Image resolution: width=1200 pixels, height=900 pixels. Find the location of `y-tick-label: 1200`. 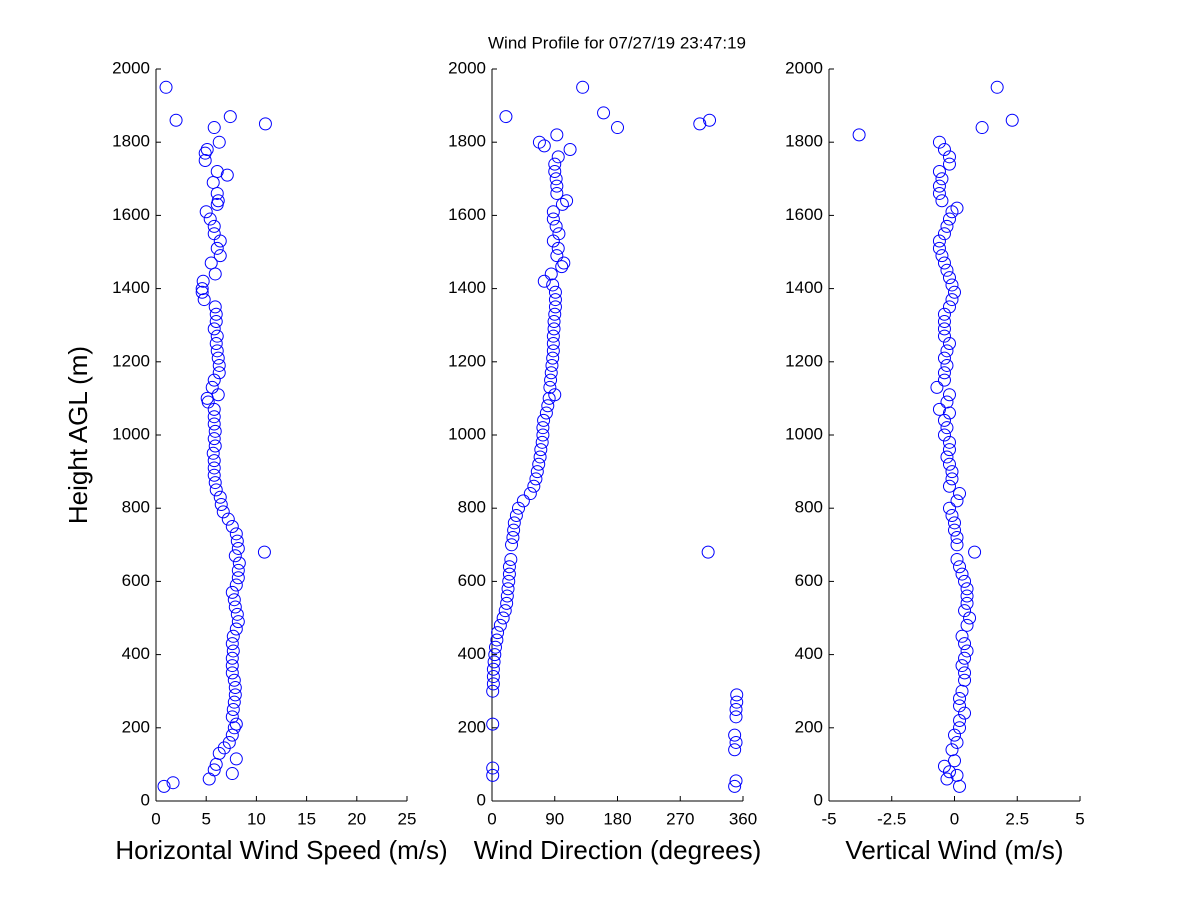

y-tick-label: 1200 is located at coordinates (467, 360).